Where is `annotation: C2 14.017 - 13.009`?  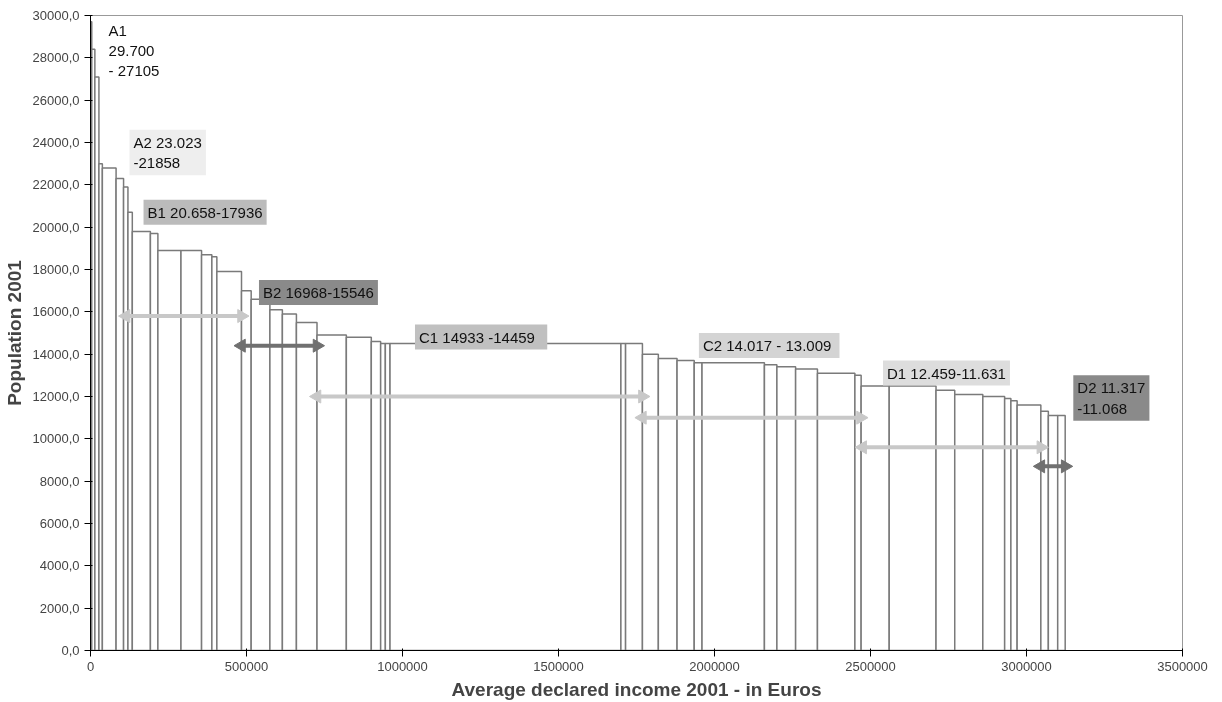
annotation: C2 14.017 - 13.009 is located at coordinates (767, 345).